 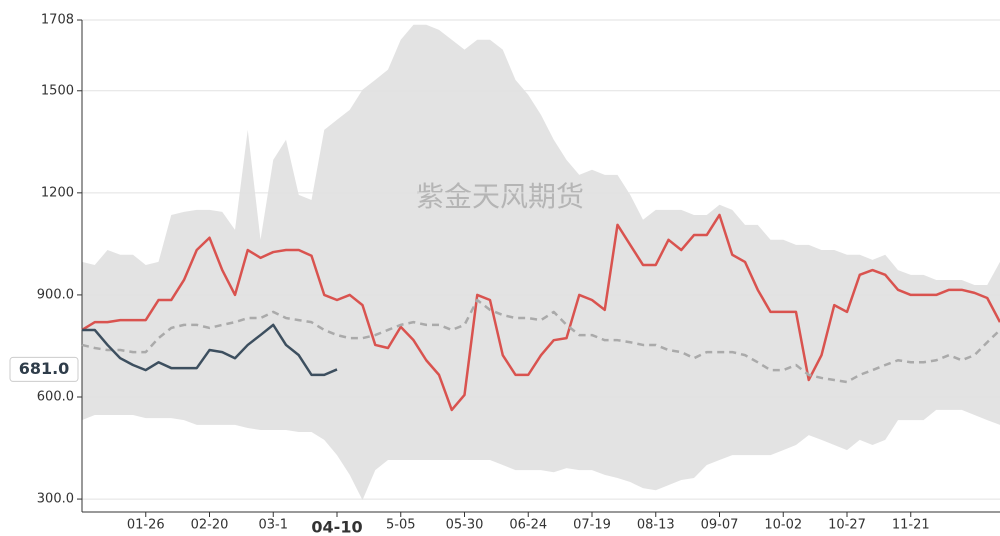 I want to click on current-value-label: 681.0, so click(x=44, y=368).